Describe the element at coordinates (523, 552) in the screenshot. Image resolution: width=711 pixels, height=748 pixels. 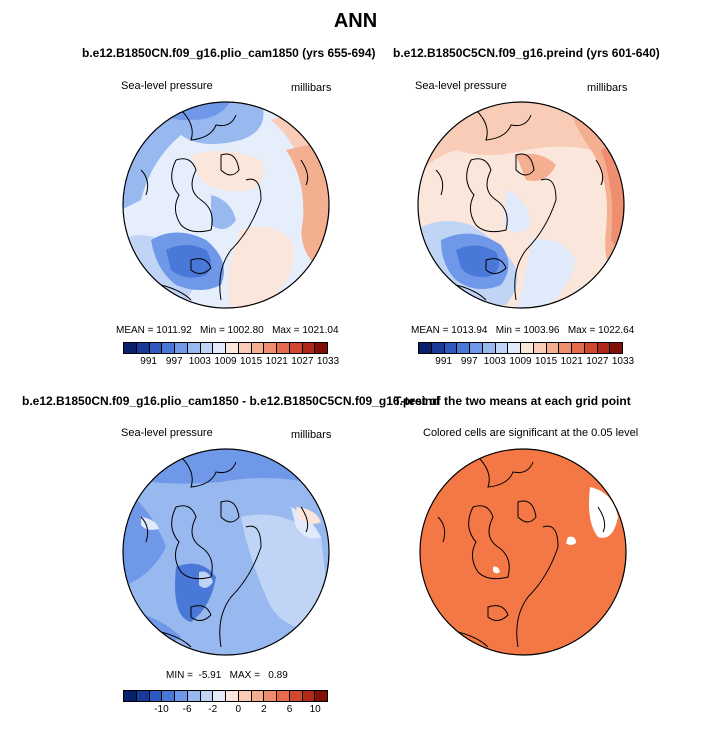
I see `map-ttest` at that location.